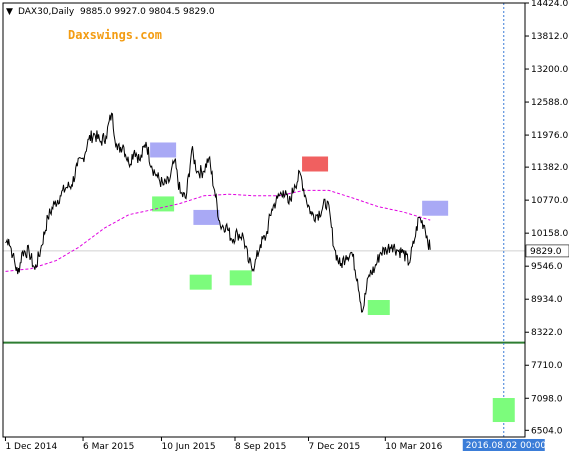  Describe the element at coordinates (335, 447) in the screenshot. I see `x-tick-label-4: 7 Dec 2015` at that location.